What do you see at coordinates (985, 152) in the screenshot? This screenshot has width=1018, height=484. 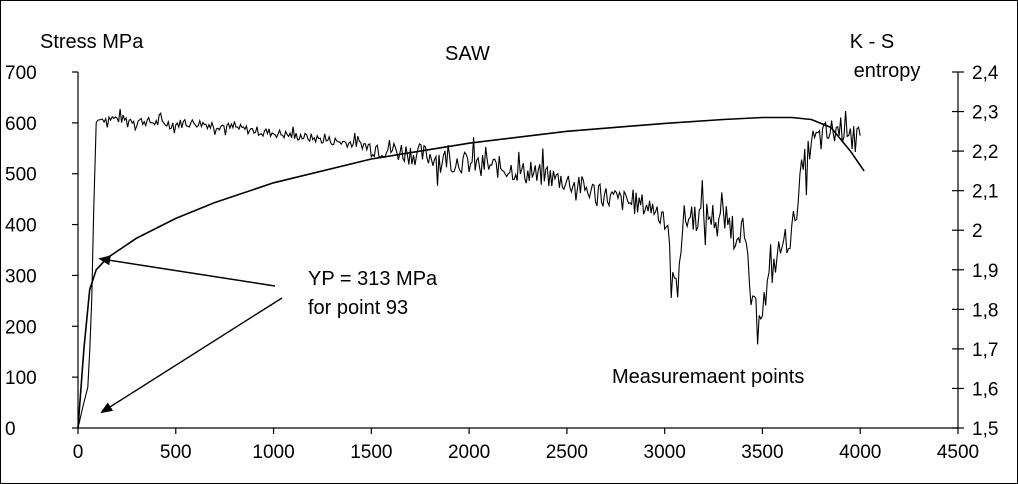 I see `y2-tick-label: 2,2` at bounding box center [985, 152].